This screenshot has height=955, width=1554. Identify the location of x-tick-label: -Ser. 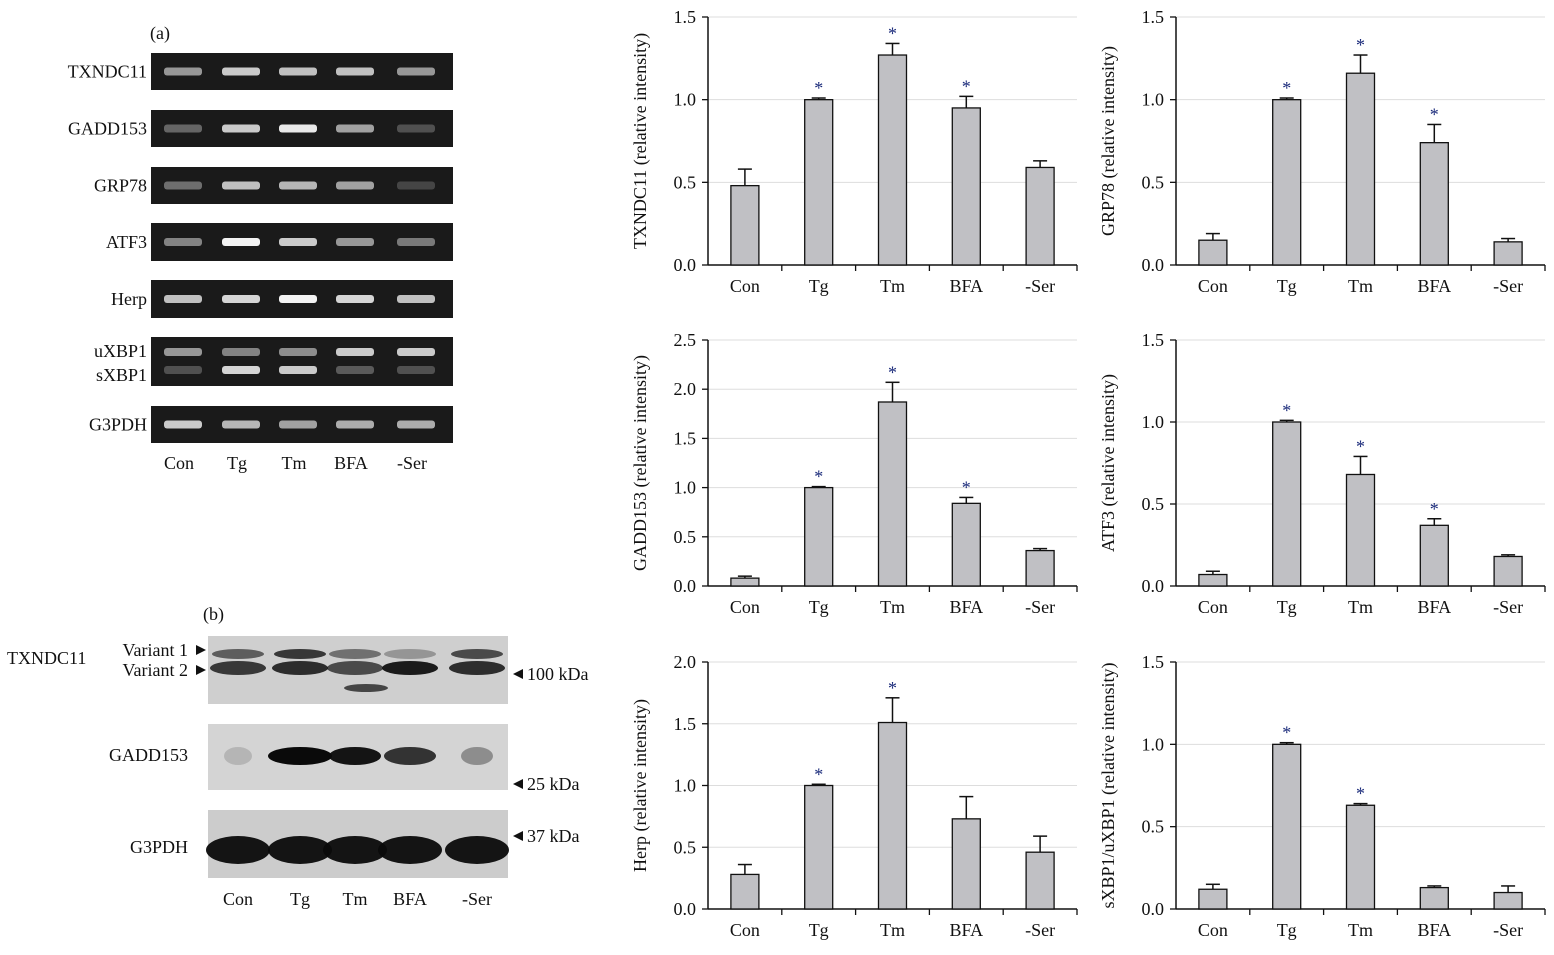
(1040, 286).